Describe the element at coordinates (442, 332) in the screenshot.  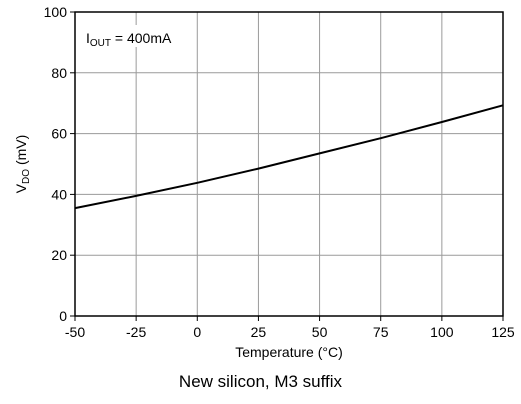
I see `x-tick-label: 100` at that location.